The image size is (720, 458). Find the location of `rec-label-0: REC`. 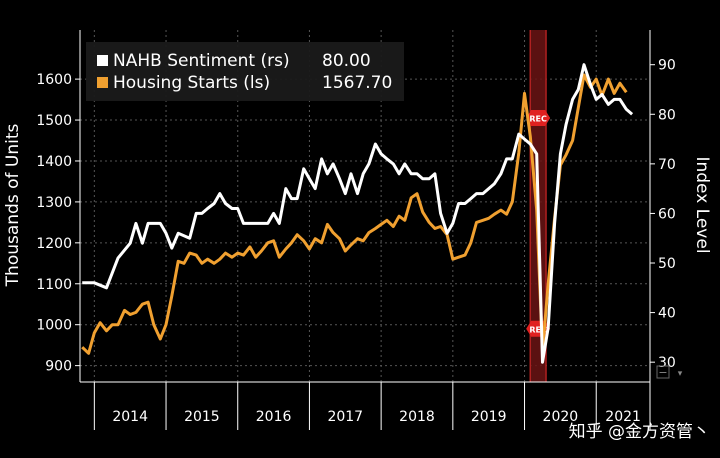

rec-label-0: REC is located at coordinates (538, 119).